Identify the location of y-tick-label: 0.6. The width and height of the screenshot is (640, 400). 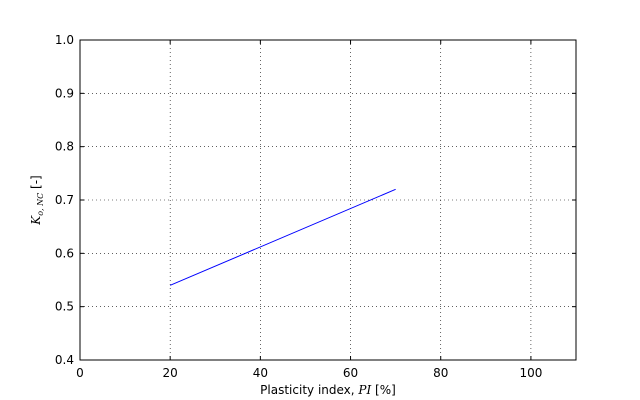
(64, 253).